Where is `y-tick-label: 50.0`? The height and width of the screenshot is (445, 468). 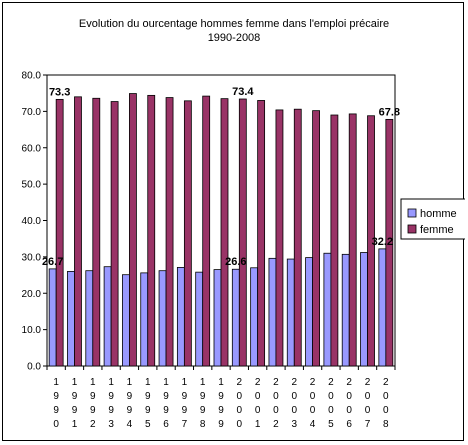
y-tick-label: 50.0 is located at coordinates (32, 185).